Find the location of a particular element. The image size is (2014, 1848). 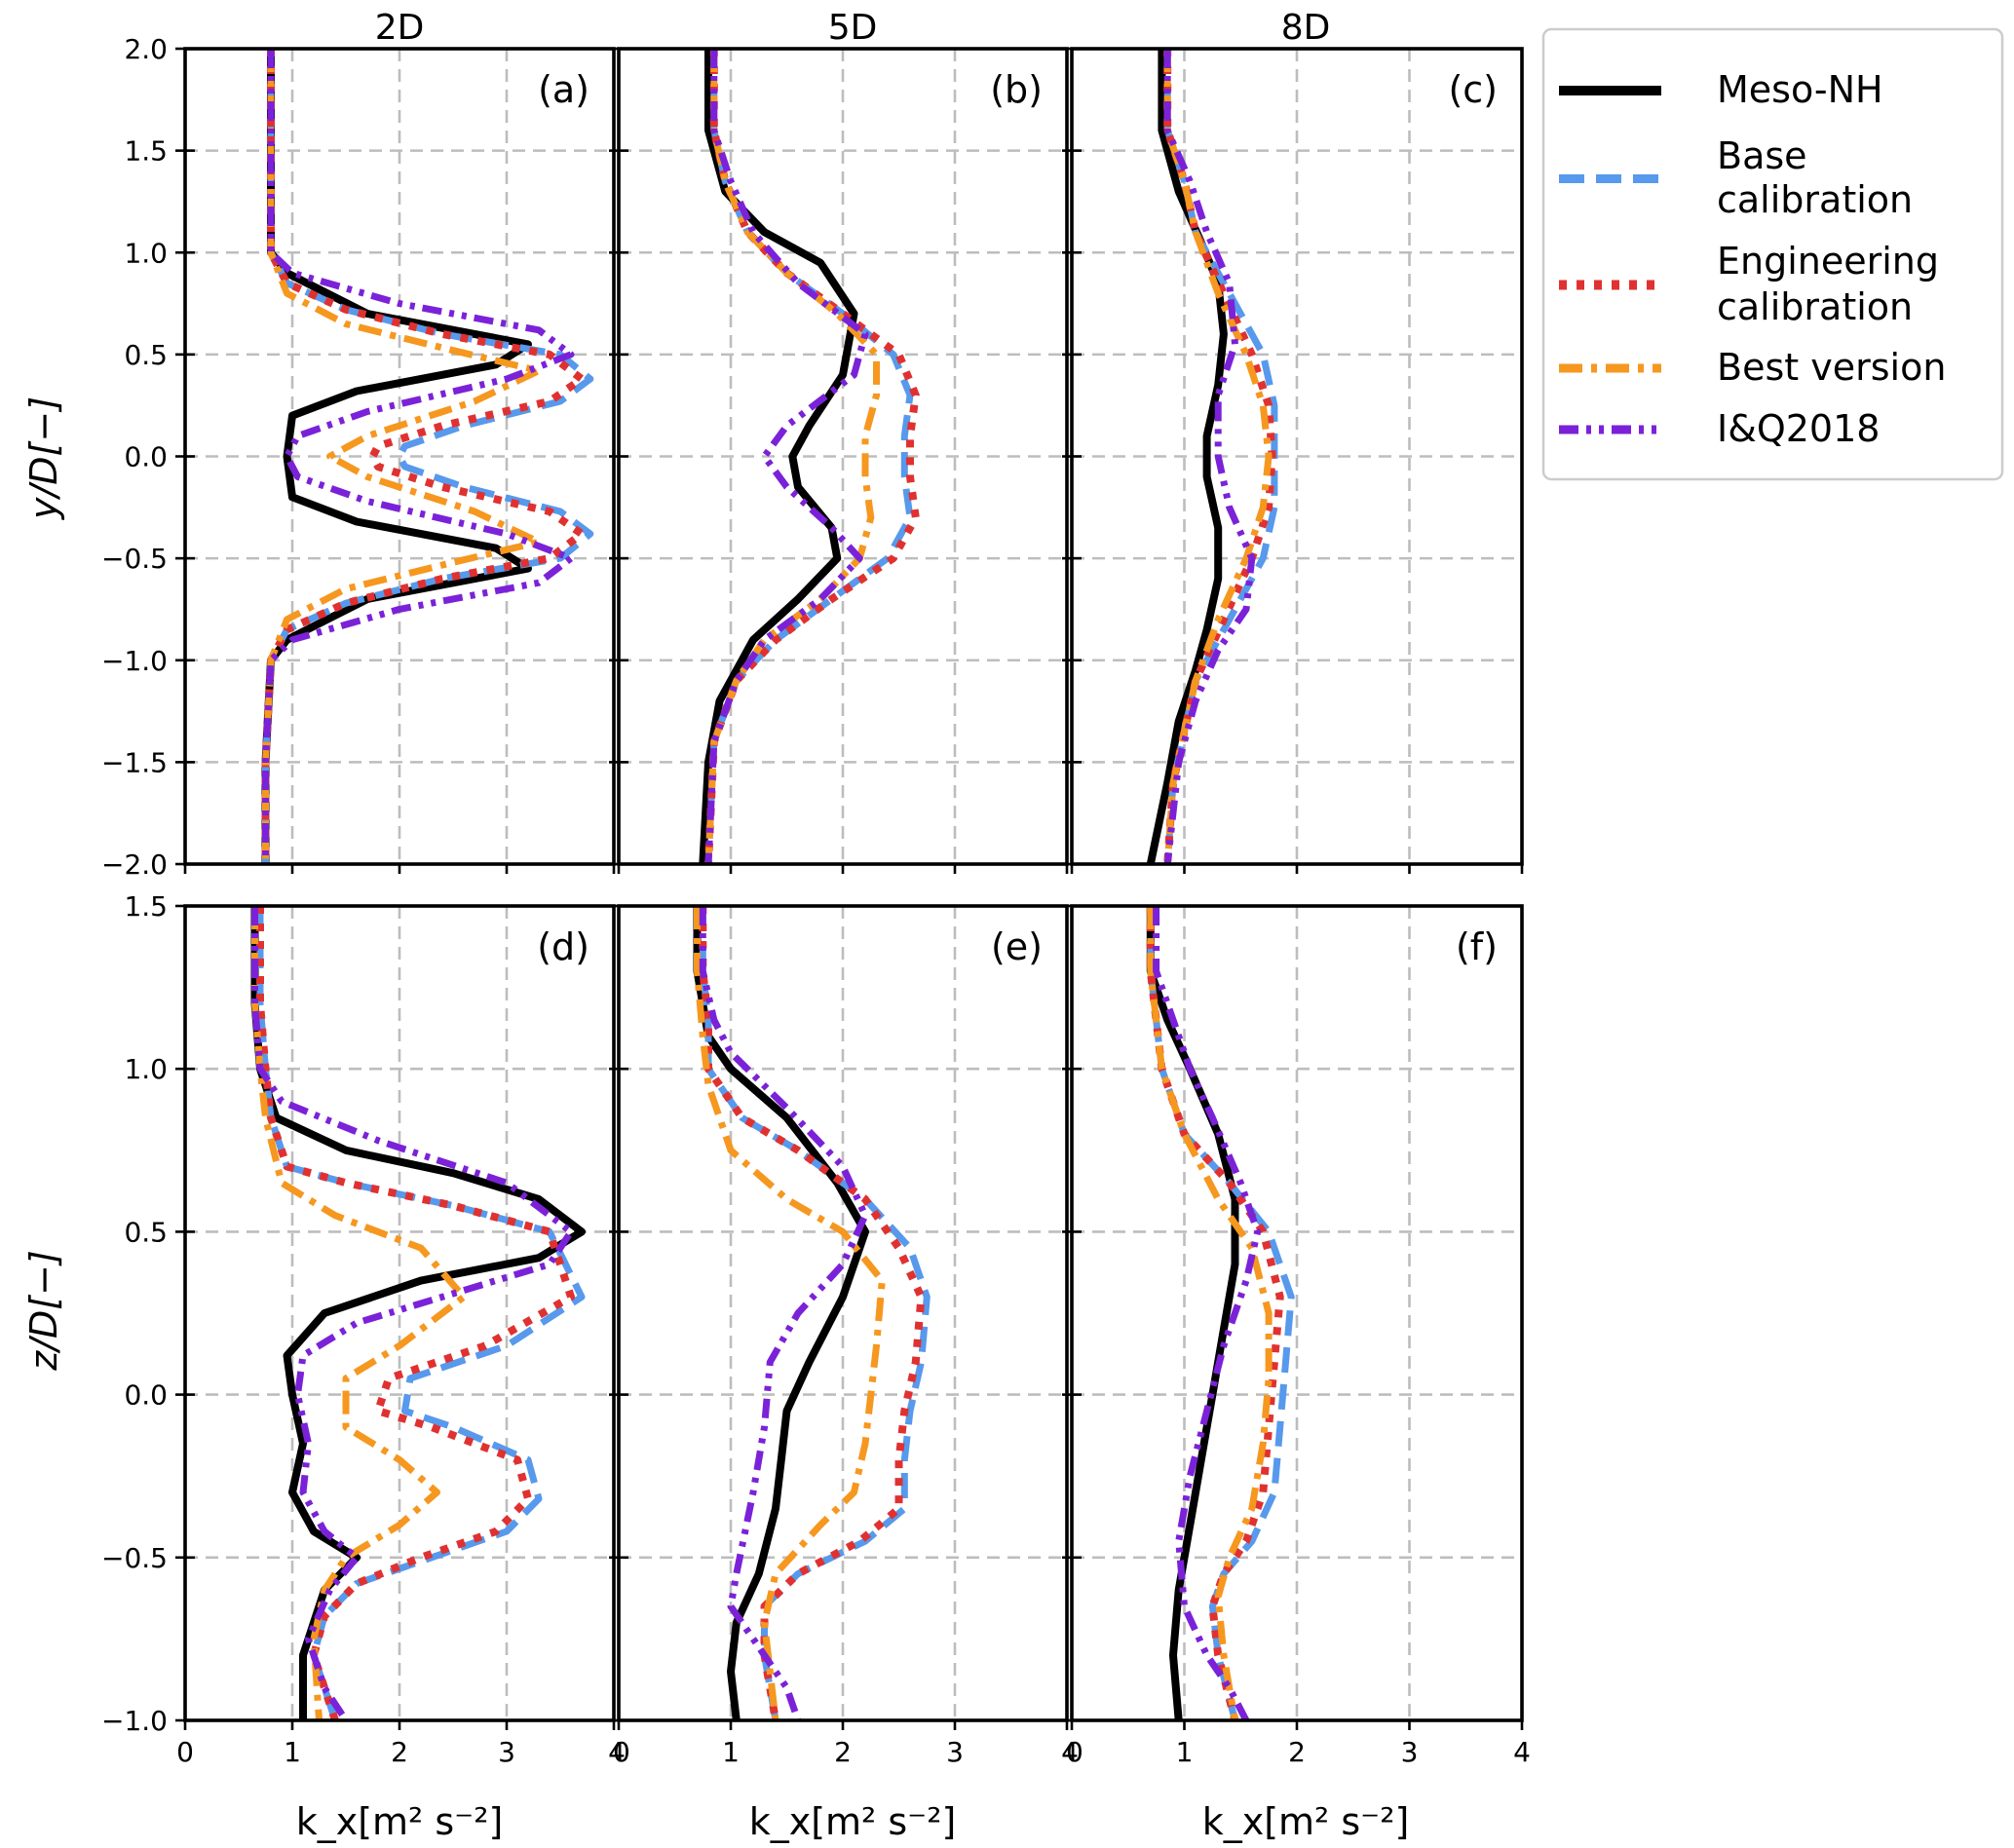

x-axis-label-2D: k_x[m² s⁻²] is located at coordinates (400, 1822).